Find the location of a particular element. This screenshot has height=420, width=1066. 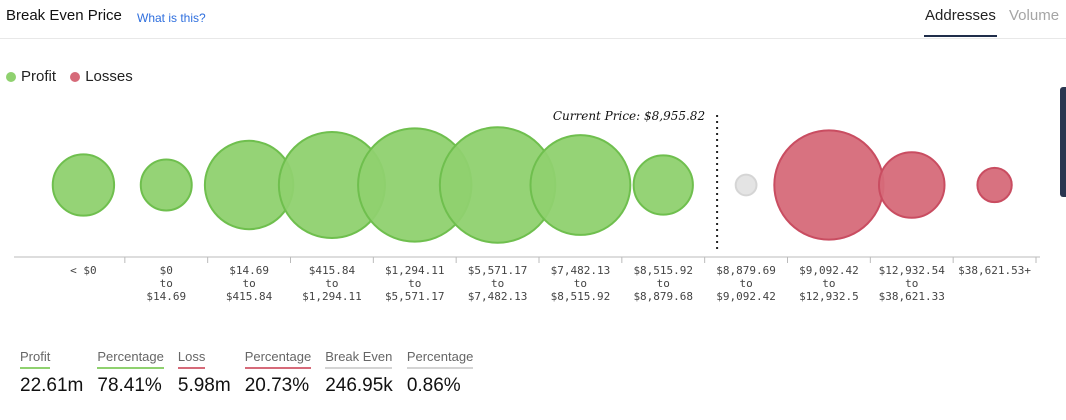

x-tick-label-6-line1: $5,571.17 is located at coordinates (498, 270).